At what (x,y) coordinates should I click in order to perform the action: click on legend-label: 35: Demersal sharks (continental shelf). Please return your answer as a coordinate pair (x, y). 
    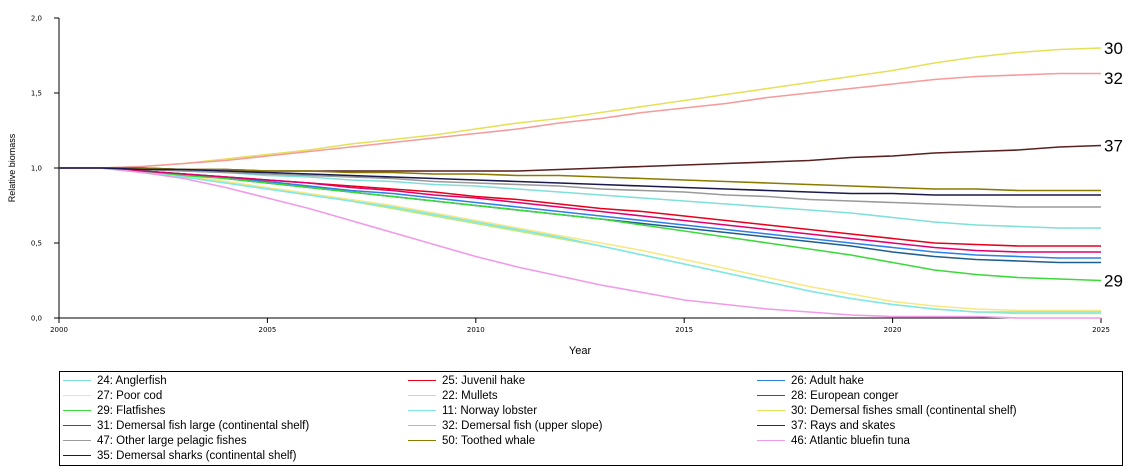
    Looking at the image, I should click on (197, 455).